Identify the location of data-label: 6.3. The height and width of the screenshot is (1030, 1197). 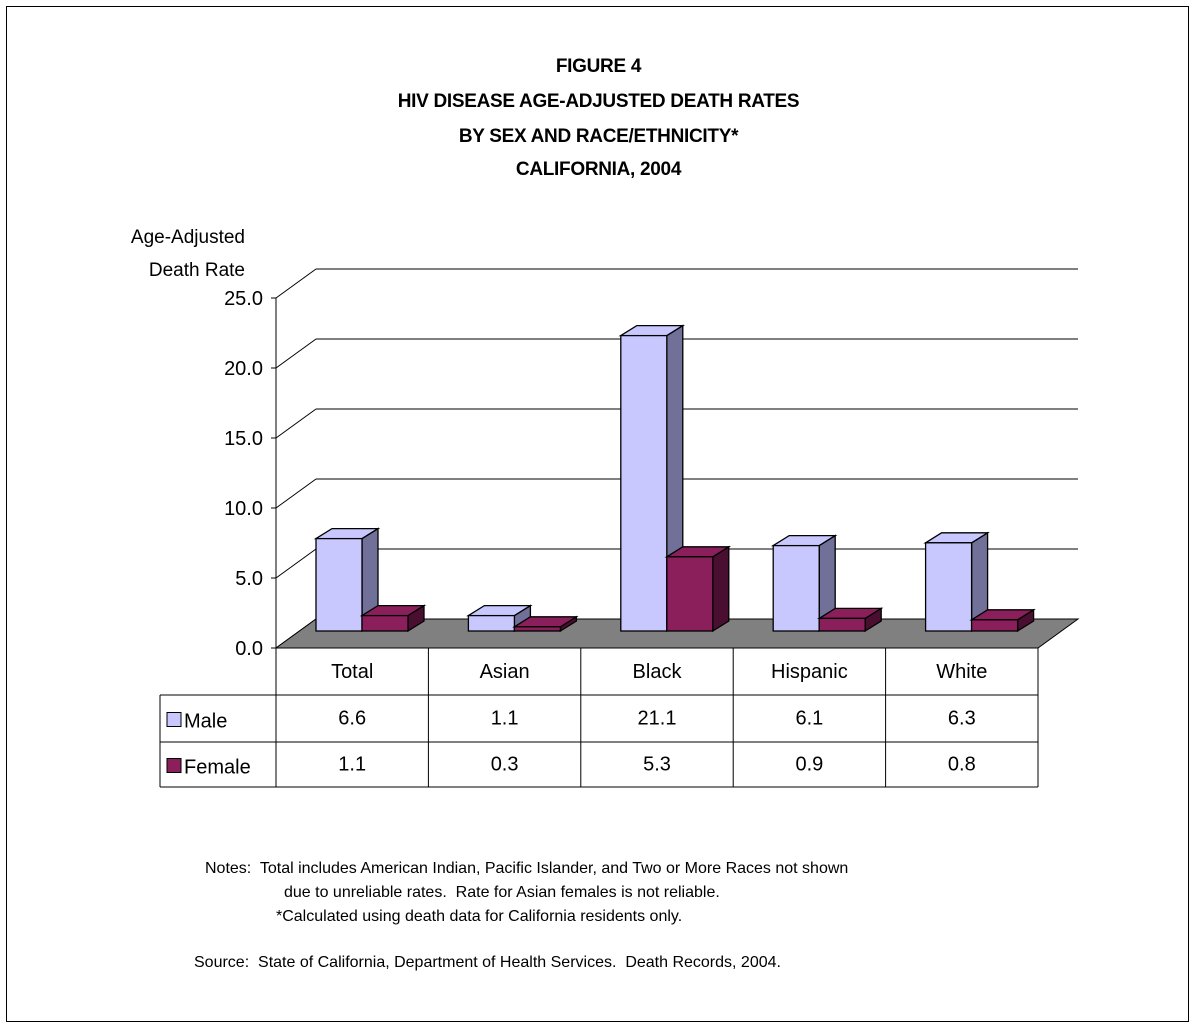
(962, 719).